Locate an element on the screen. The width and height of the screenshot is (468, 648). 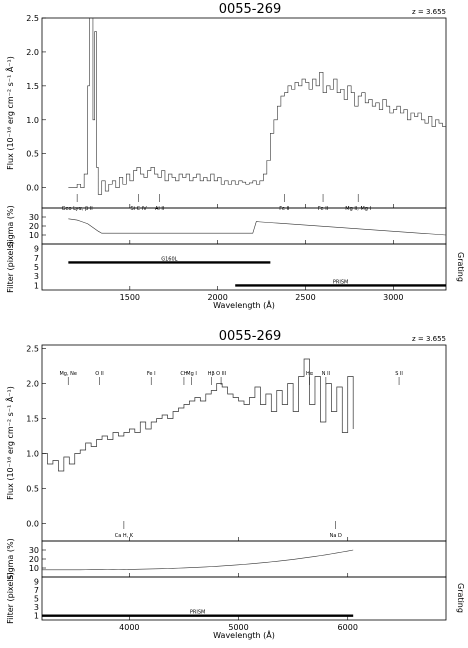
panel1-xticks: 1500 2000 2500 3000 is located at coordinates (261, 253).